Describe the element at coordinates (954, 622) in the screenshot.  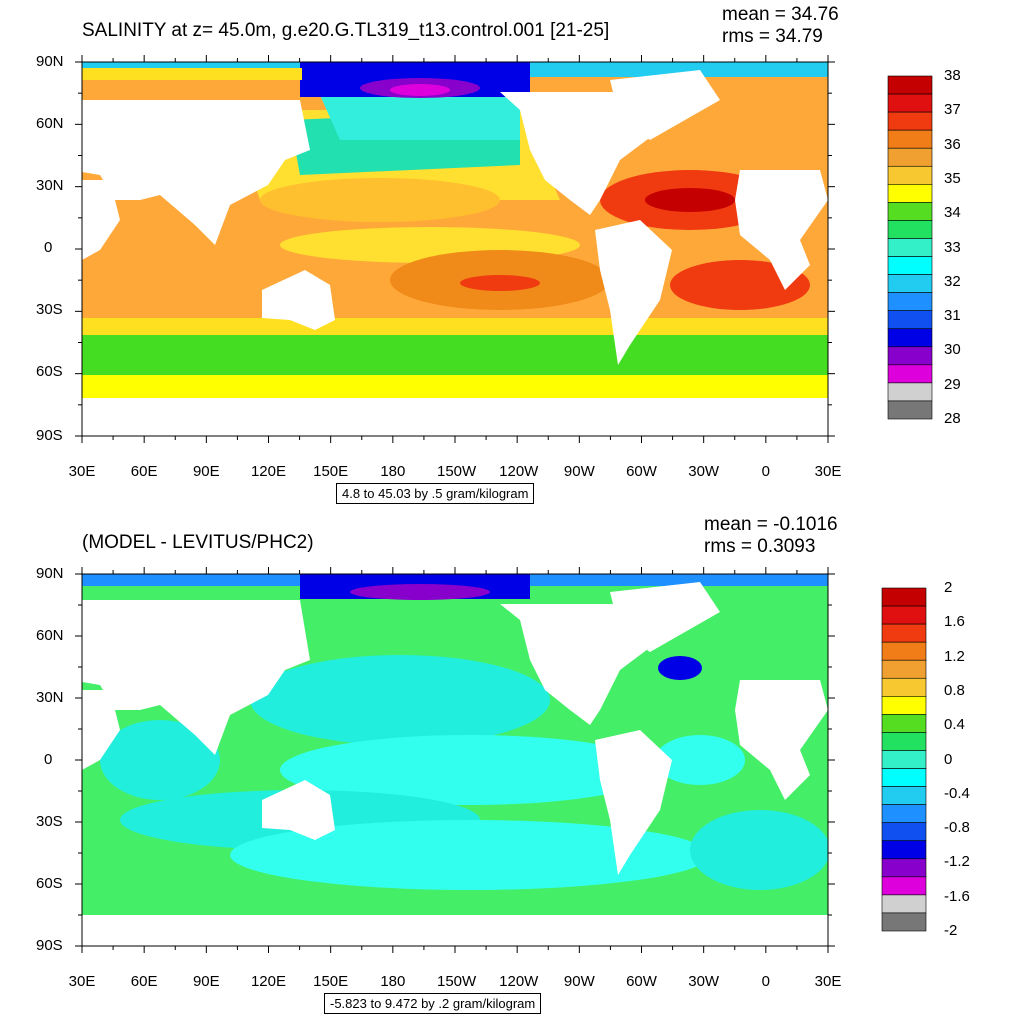
I see `panel2-colorbar-label: 1.6` at that location.